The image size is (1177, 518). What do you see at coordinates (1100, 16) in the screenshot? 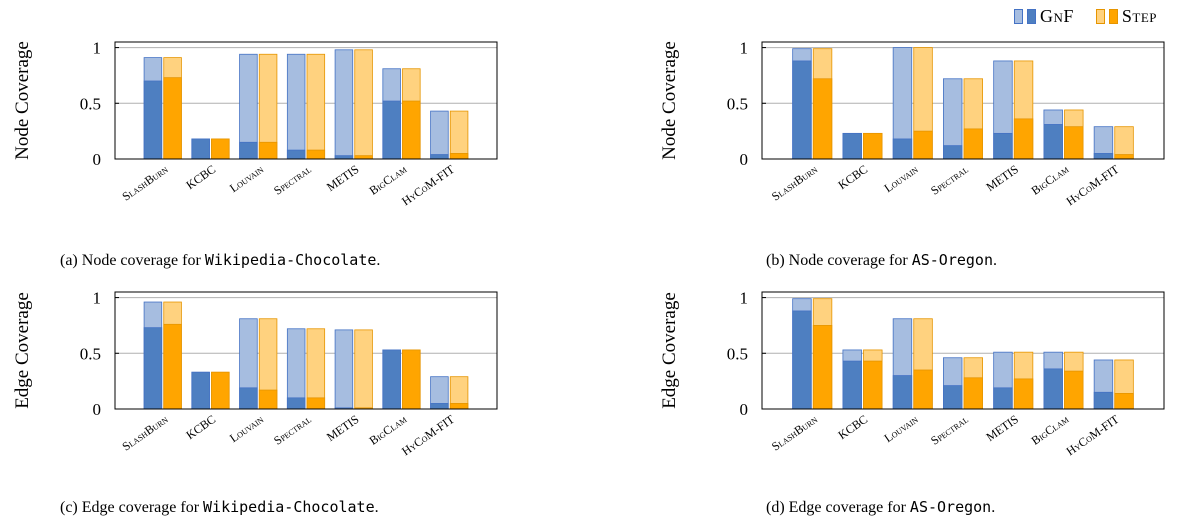
I see `legend-swatch-step-light` at bounding box center [1100, 16].